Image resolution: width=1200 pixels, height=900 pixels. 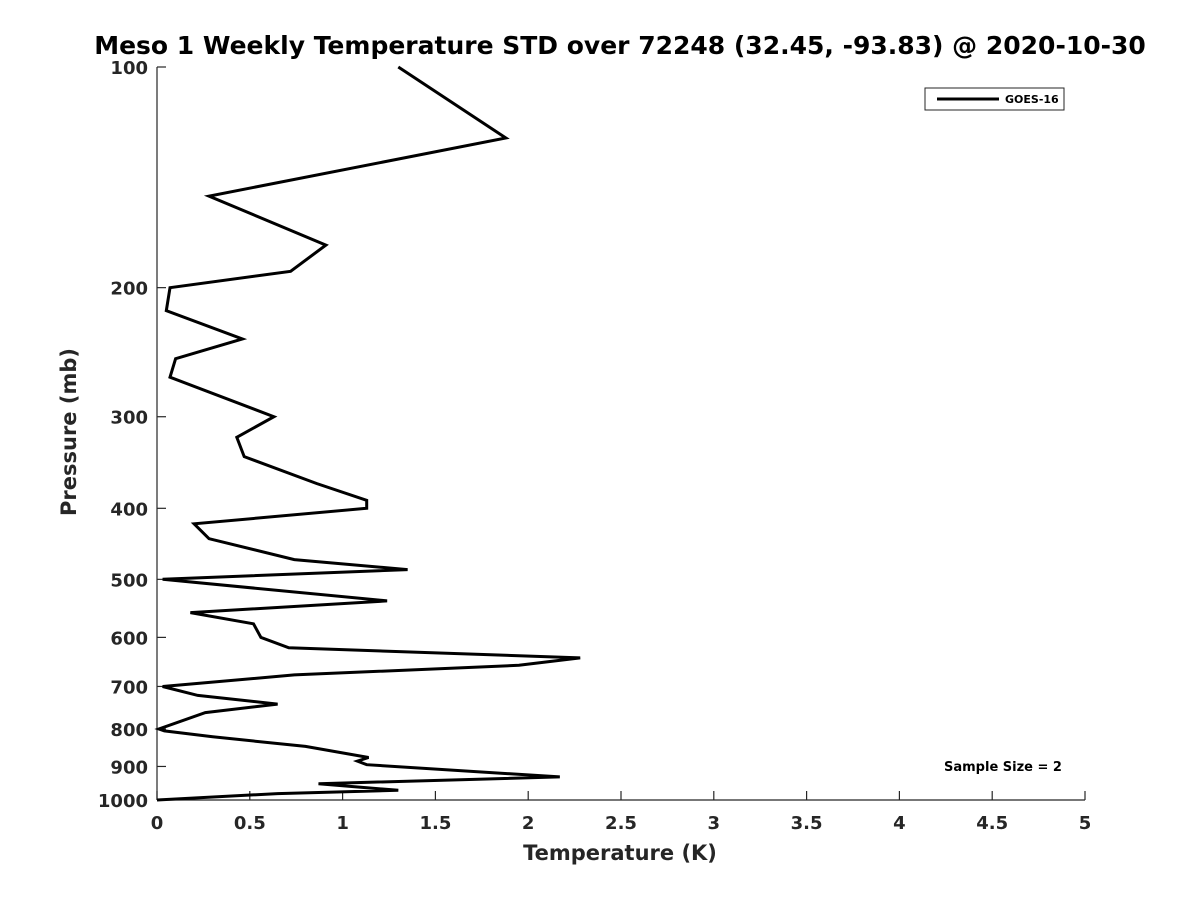 I want to click on x-tick-label: 4.5, so click(x=992, y=823).